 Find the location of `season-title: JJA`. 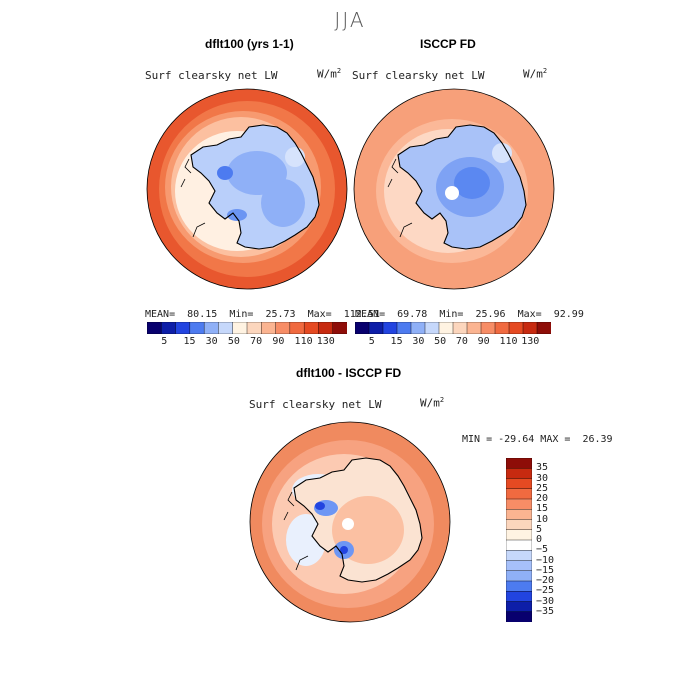

season-title: JJA is located at coordinates (350, 20).